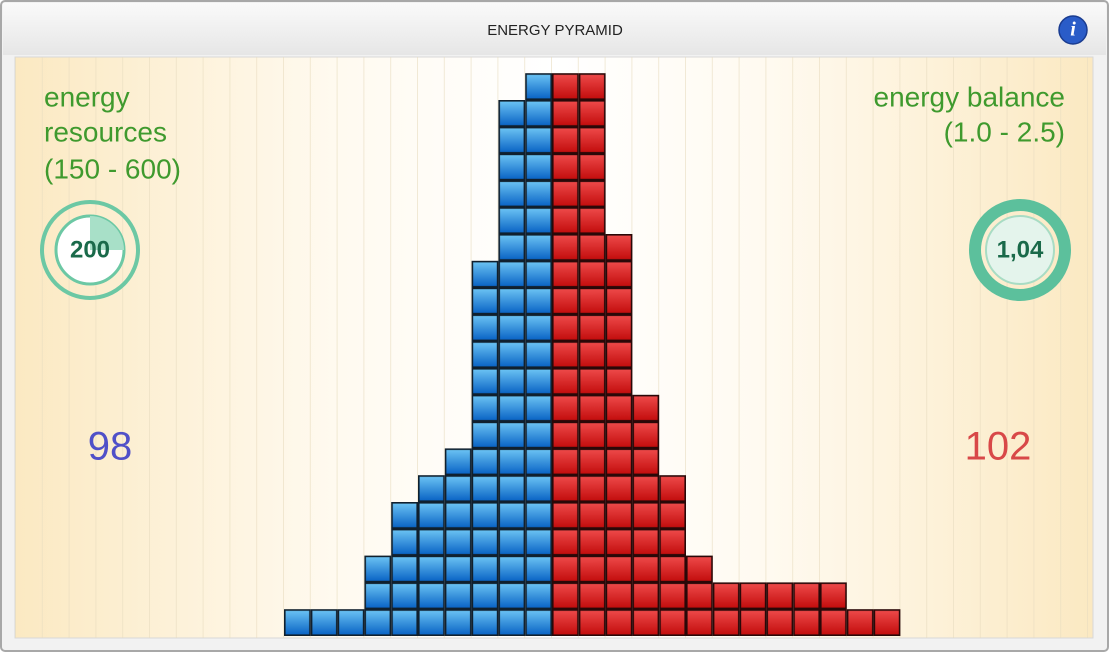  What do you see at coordinates (112, 168) in the screenshot?
I see `left-range: (150 - 600)` at bounding box center [112, 168].